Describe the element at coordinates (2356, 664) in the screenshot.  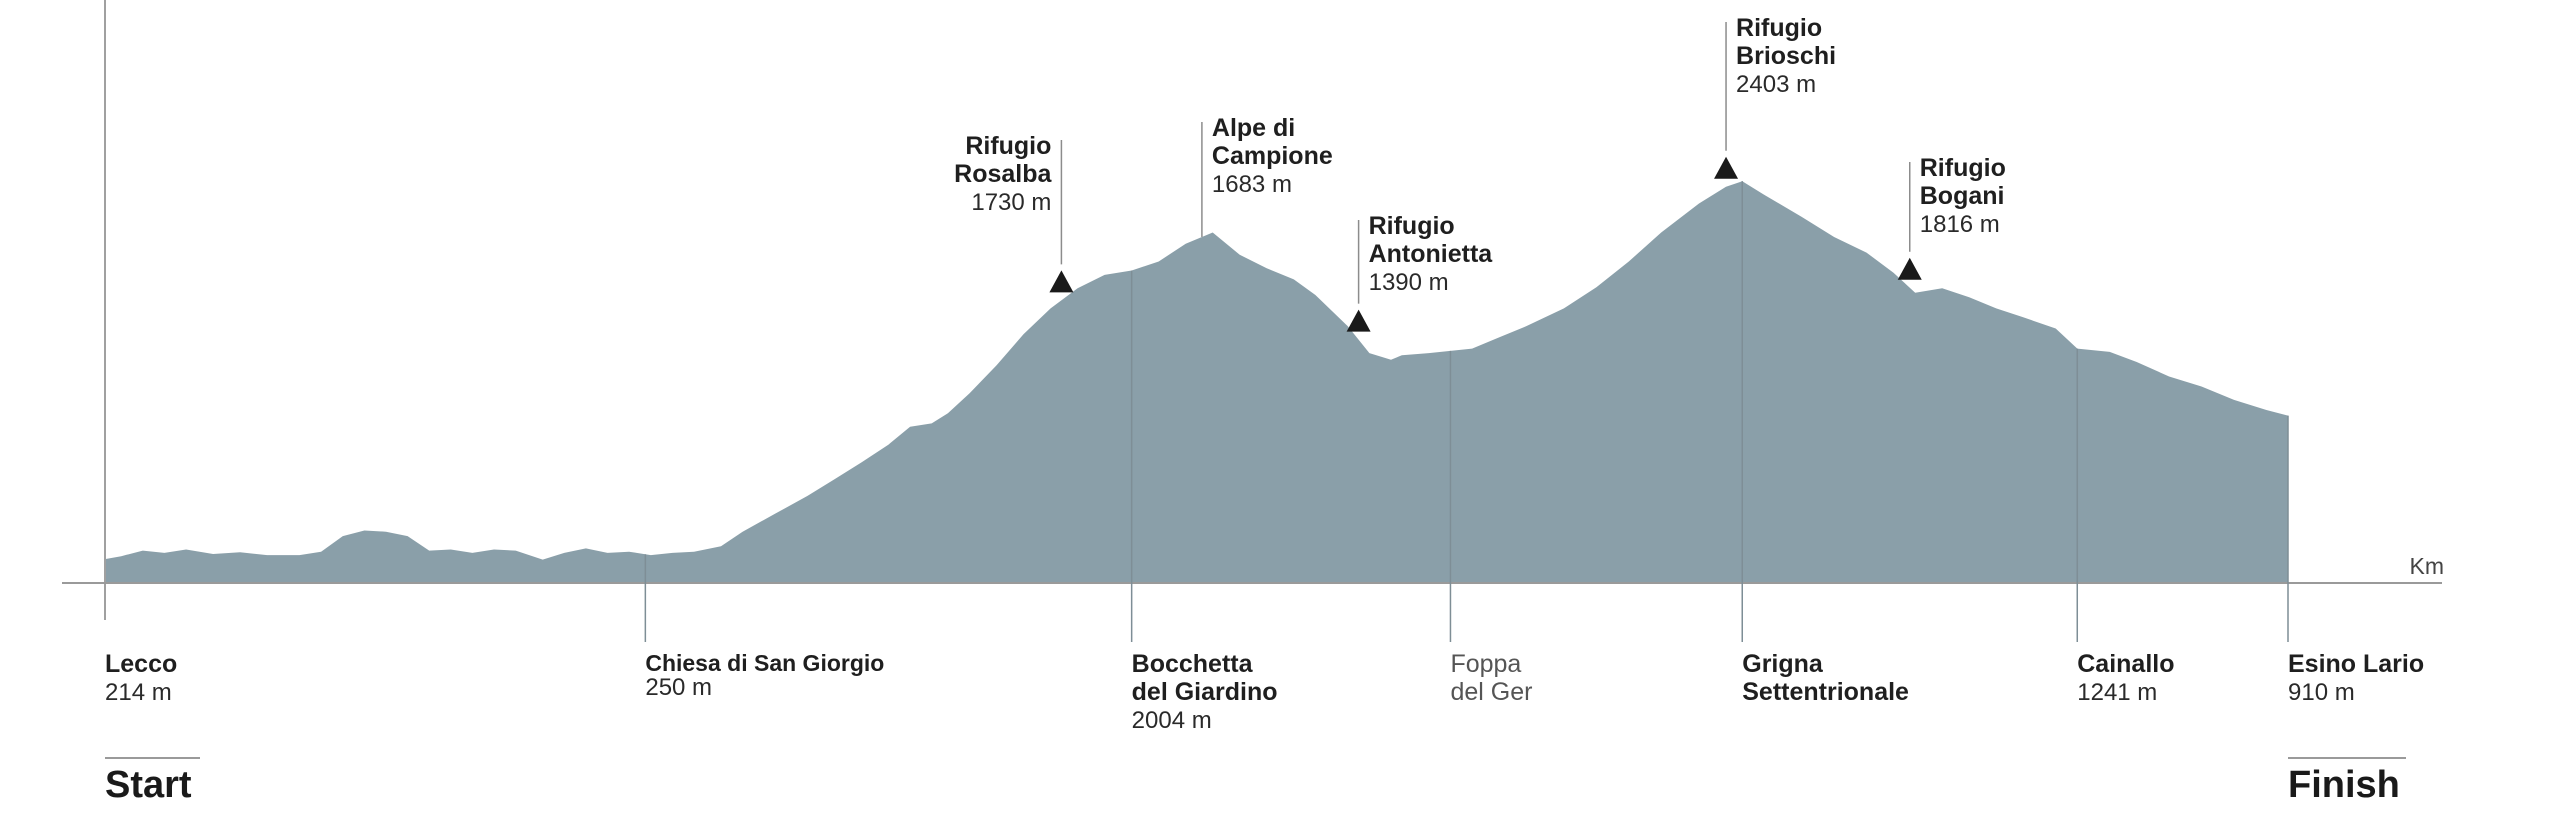
I see `waypoint-name: Esino Lario` at that location.